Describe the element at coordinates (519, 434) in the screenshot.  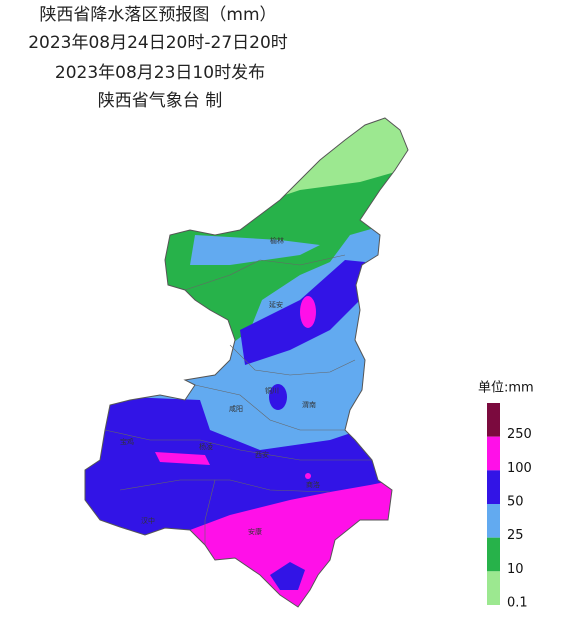
I see `legend-label: 250` at that location.